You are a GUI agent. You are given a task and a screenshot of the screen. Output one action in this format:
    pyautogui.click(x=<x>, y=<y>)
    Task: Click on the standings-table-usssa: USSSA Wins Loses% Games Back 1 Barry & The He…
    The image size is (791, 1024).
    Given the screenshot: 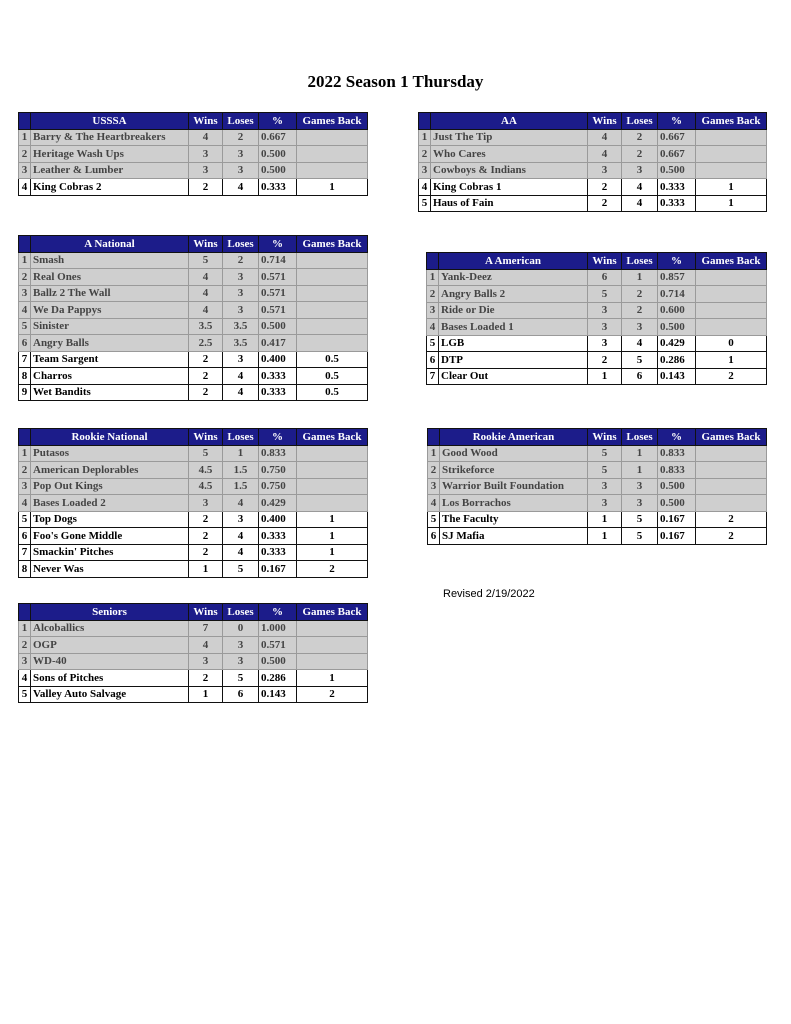 What is the action you would take?
    pyautogui.click(x=193, y=154)
    